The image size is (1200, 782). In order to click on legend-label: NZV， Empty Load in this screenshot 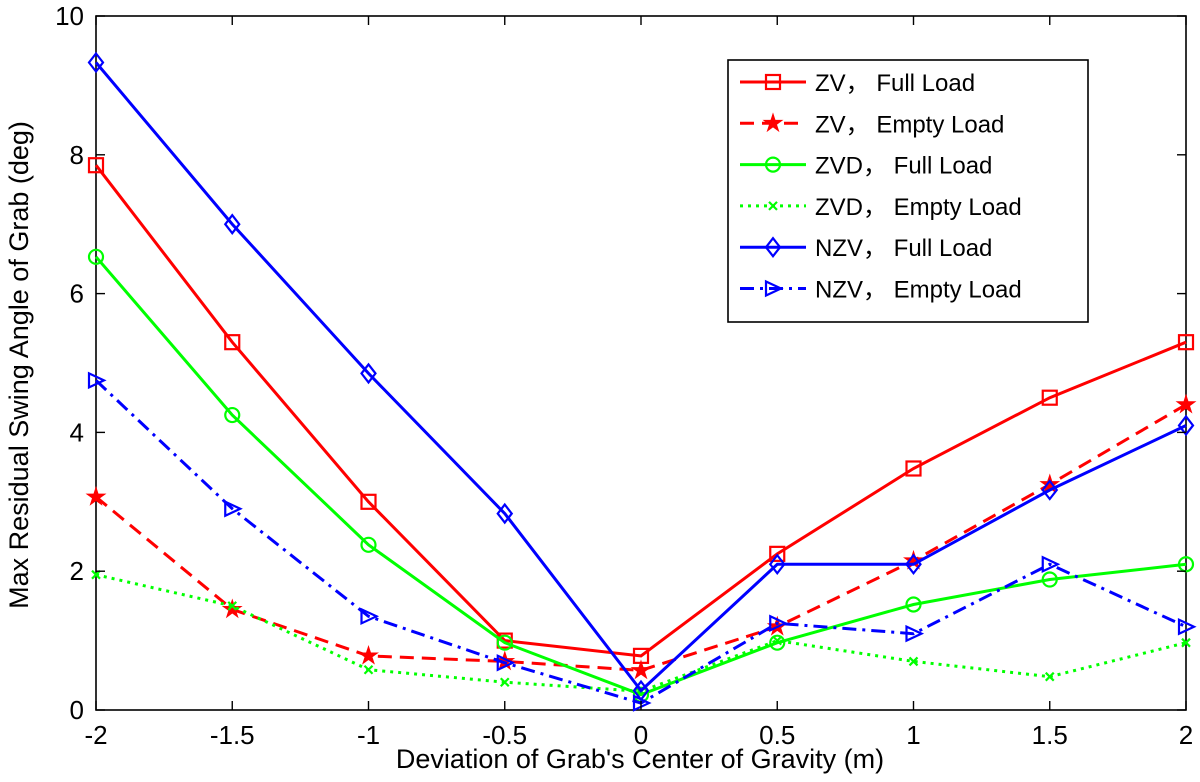, I will do `click(918, 290)`.